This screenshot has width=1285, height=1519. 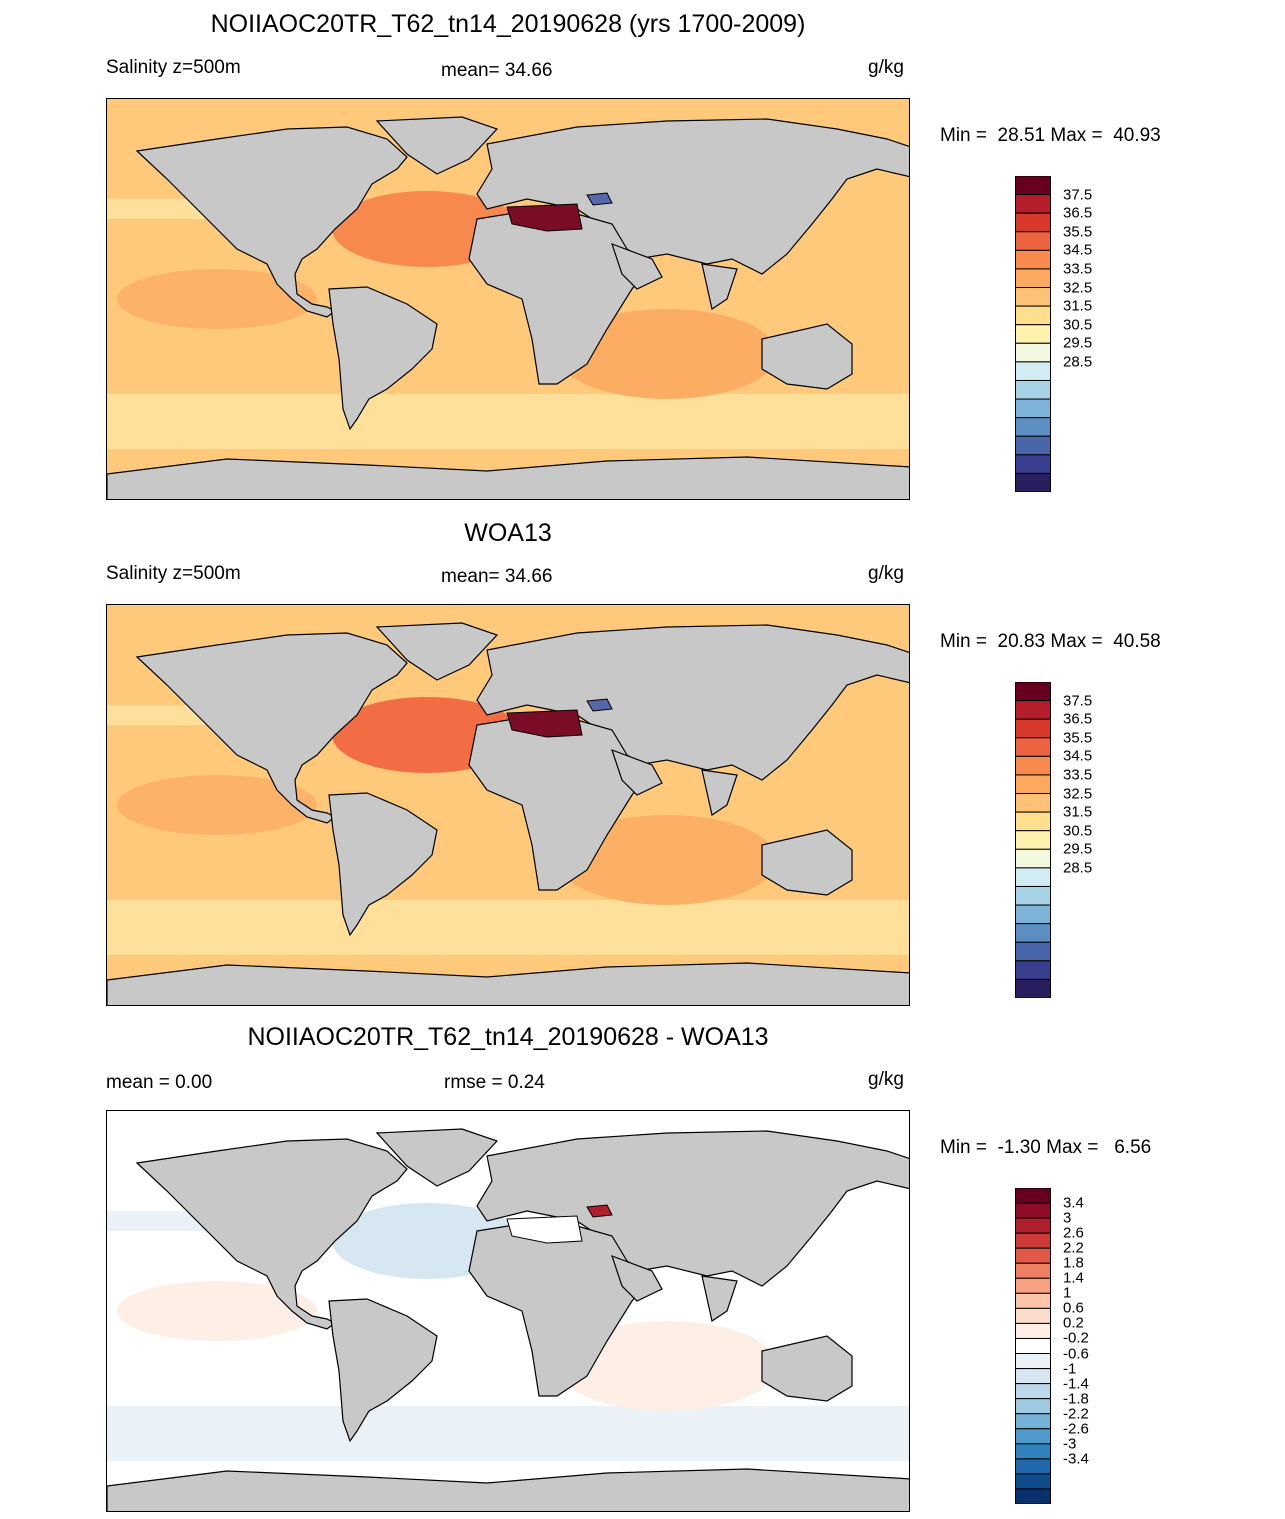 What do you see at coordinates (494, 1082) in the screenshot?
I see `rmse-label: rmse = 0.24` at bounding box center [494, 1082].